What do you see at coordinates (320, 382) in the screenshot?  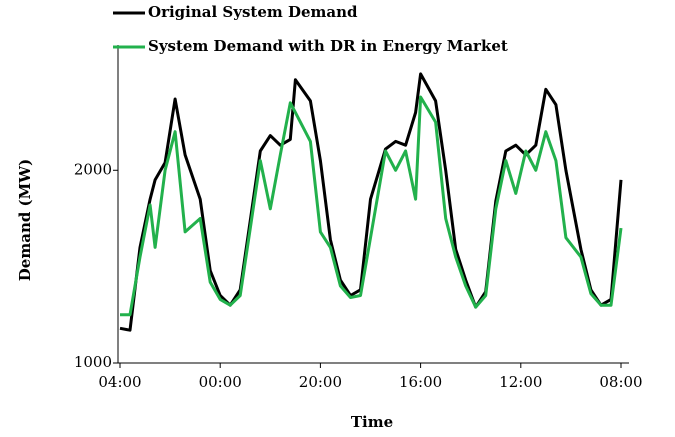 I see `x-tick-label: 20:00` at bounding box center [320, 382].